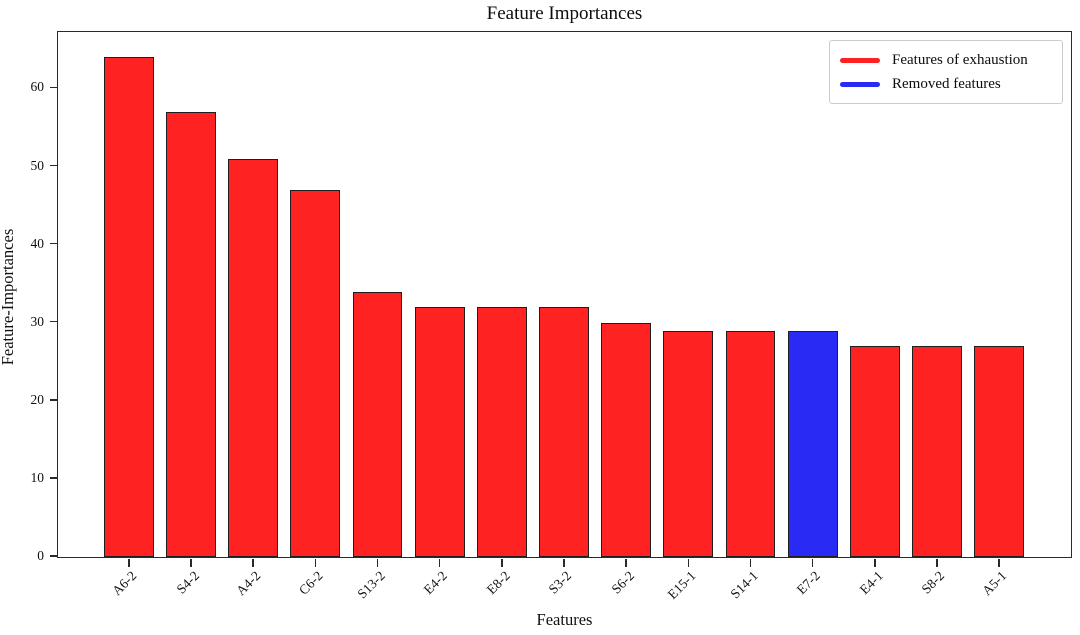 Image resolution: width=1080 pixels, height=635 pixels. I want to click on x-tick-label: A4-2, so click(248, 583).